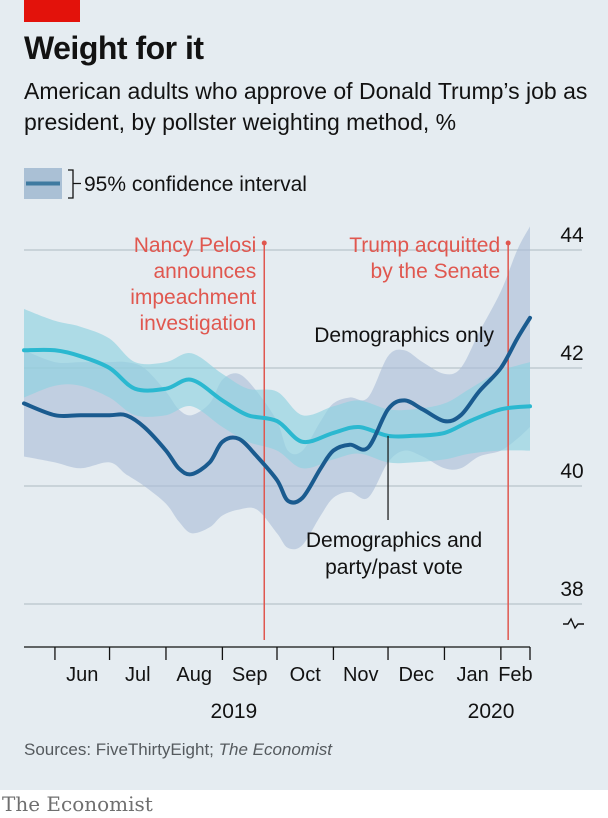  I want to click on economist-red-bar, so click(52, 11).